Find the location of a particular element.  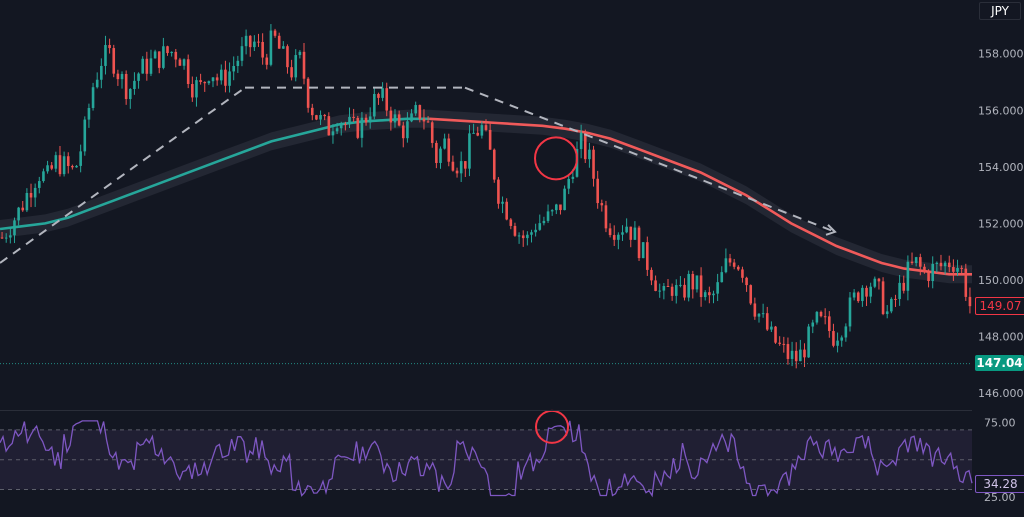

currency-badge: JPY is located at coordinates (1000, 11).